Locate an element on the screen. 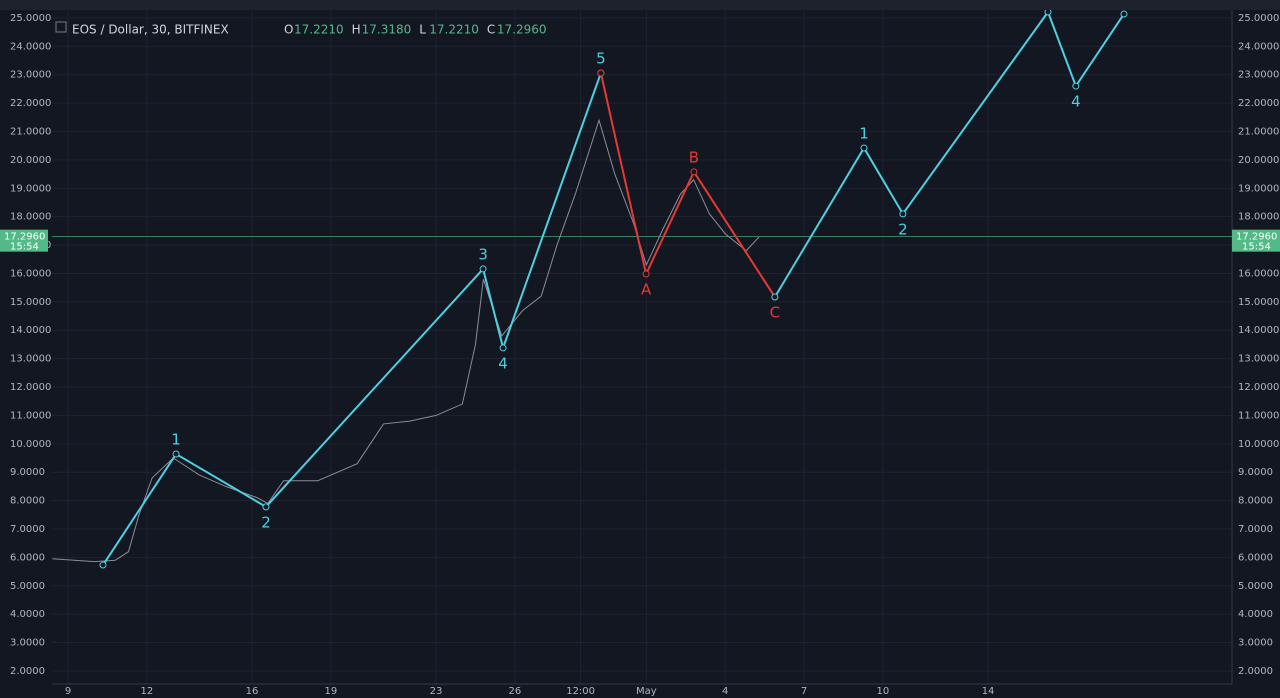  x-tick-label: 12 is located at coordinates (147, 691).